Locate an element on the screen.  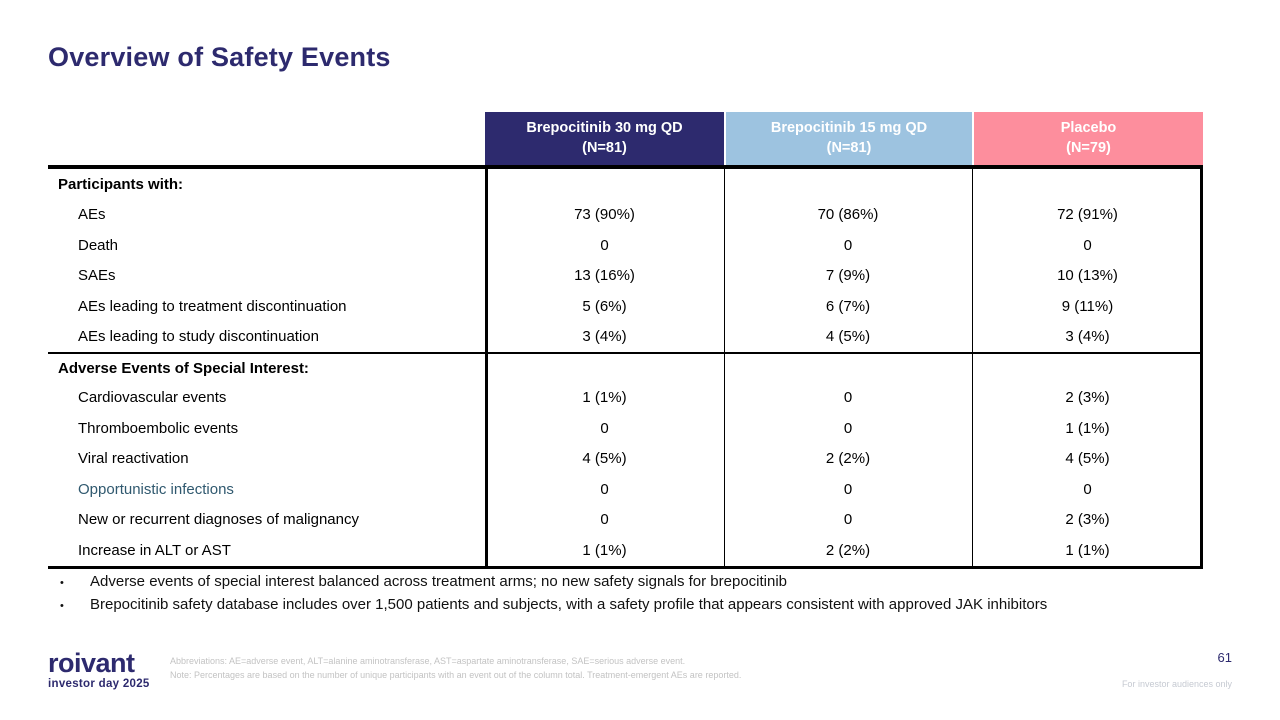
section-header-row: Adverse Events of Special Interest: is located at coordinates (625, 367).